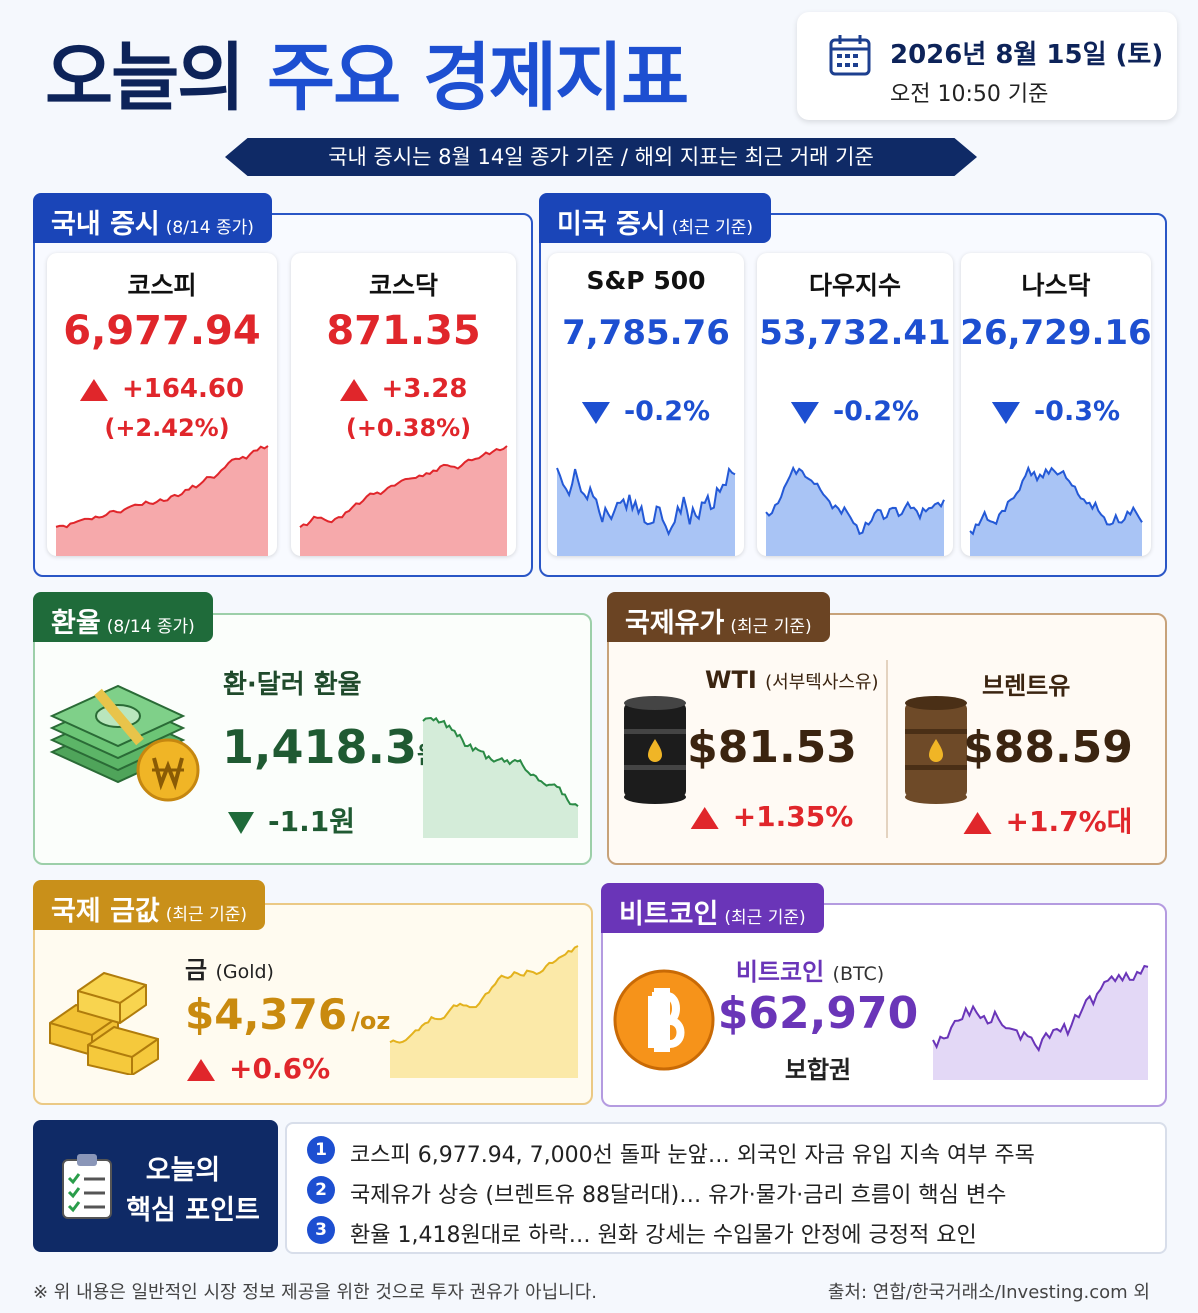 This screenshot has height=1313, width=1198. Describe the element at coordinates (403, 331) in the screenshot. I see `index-value: 871.35` at that location.